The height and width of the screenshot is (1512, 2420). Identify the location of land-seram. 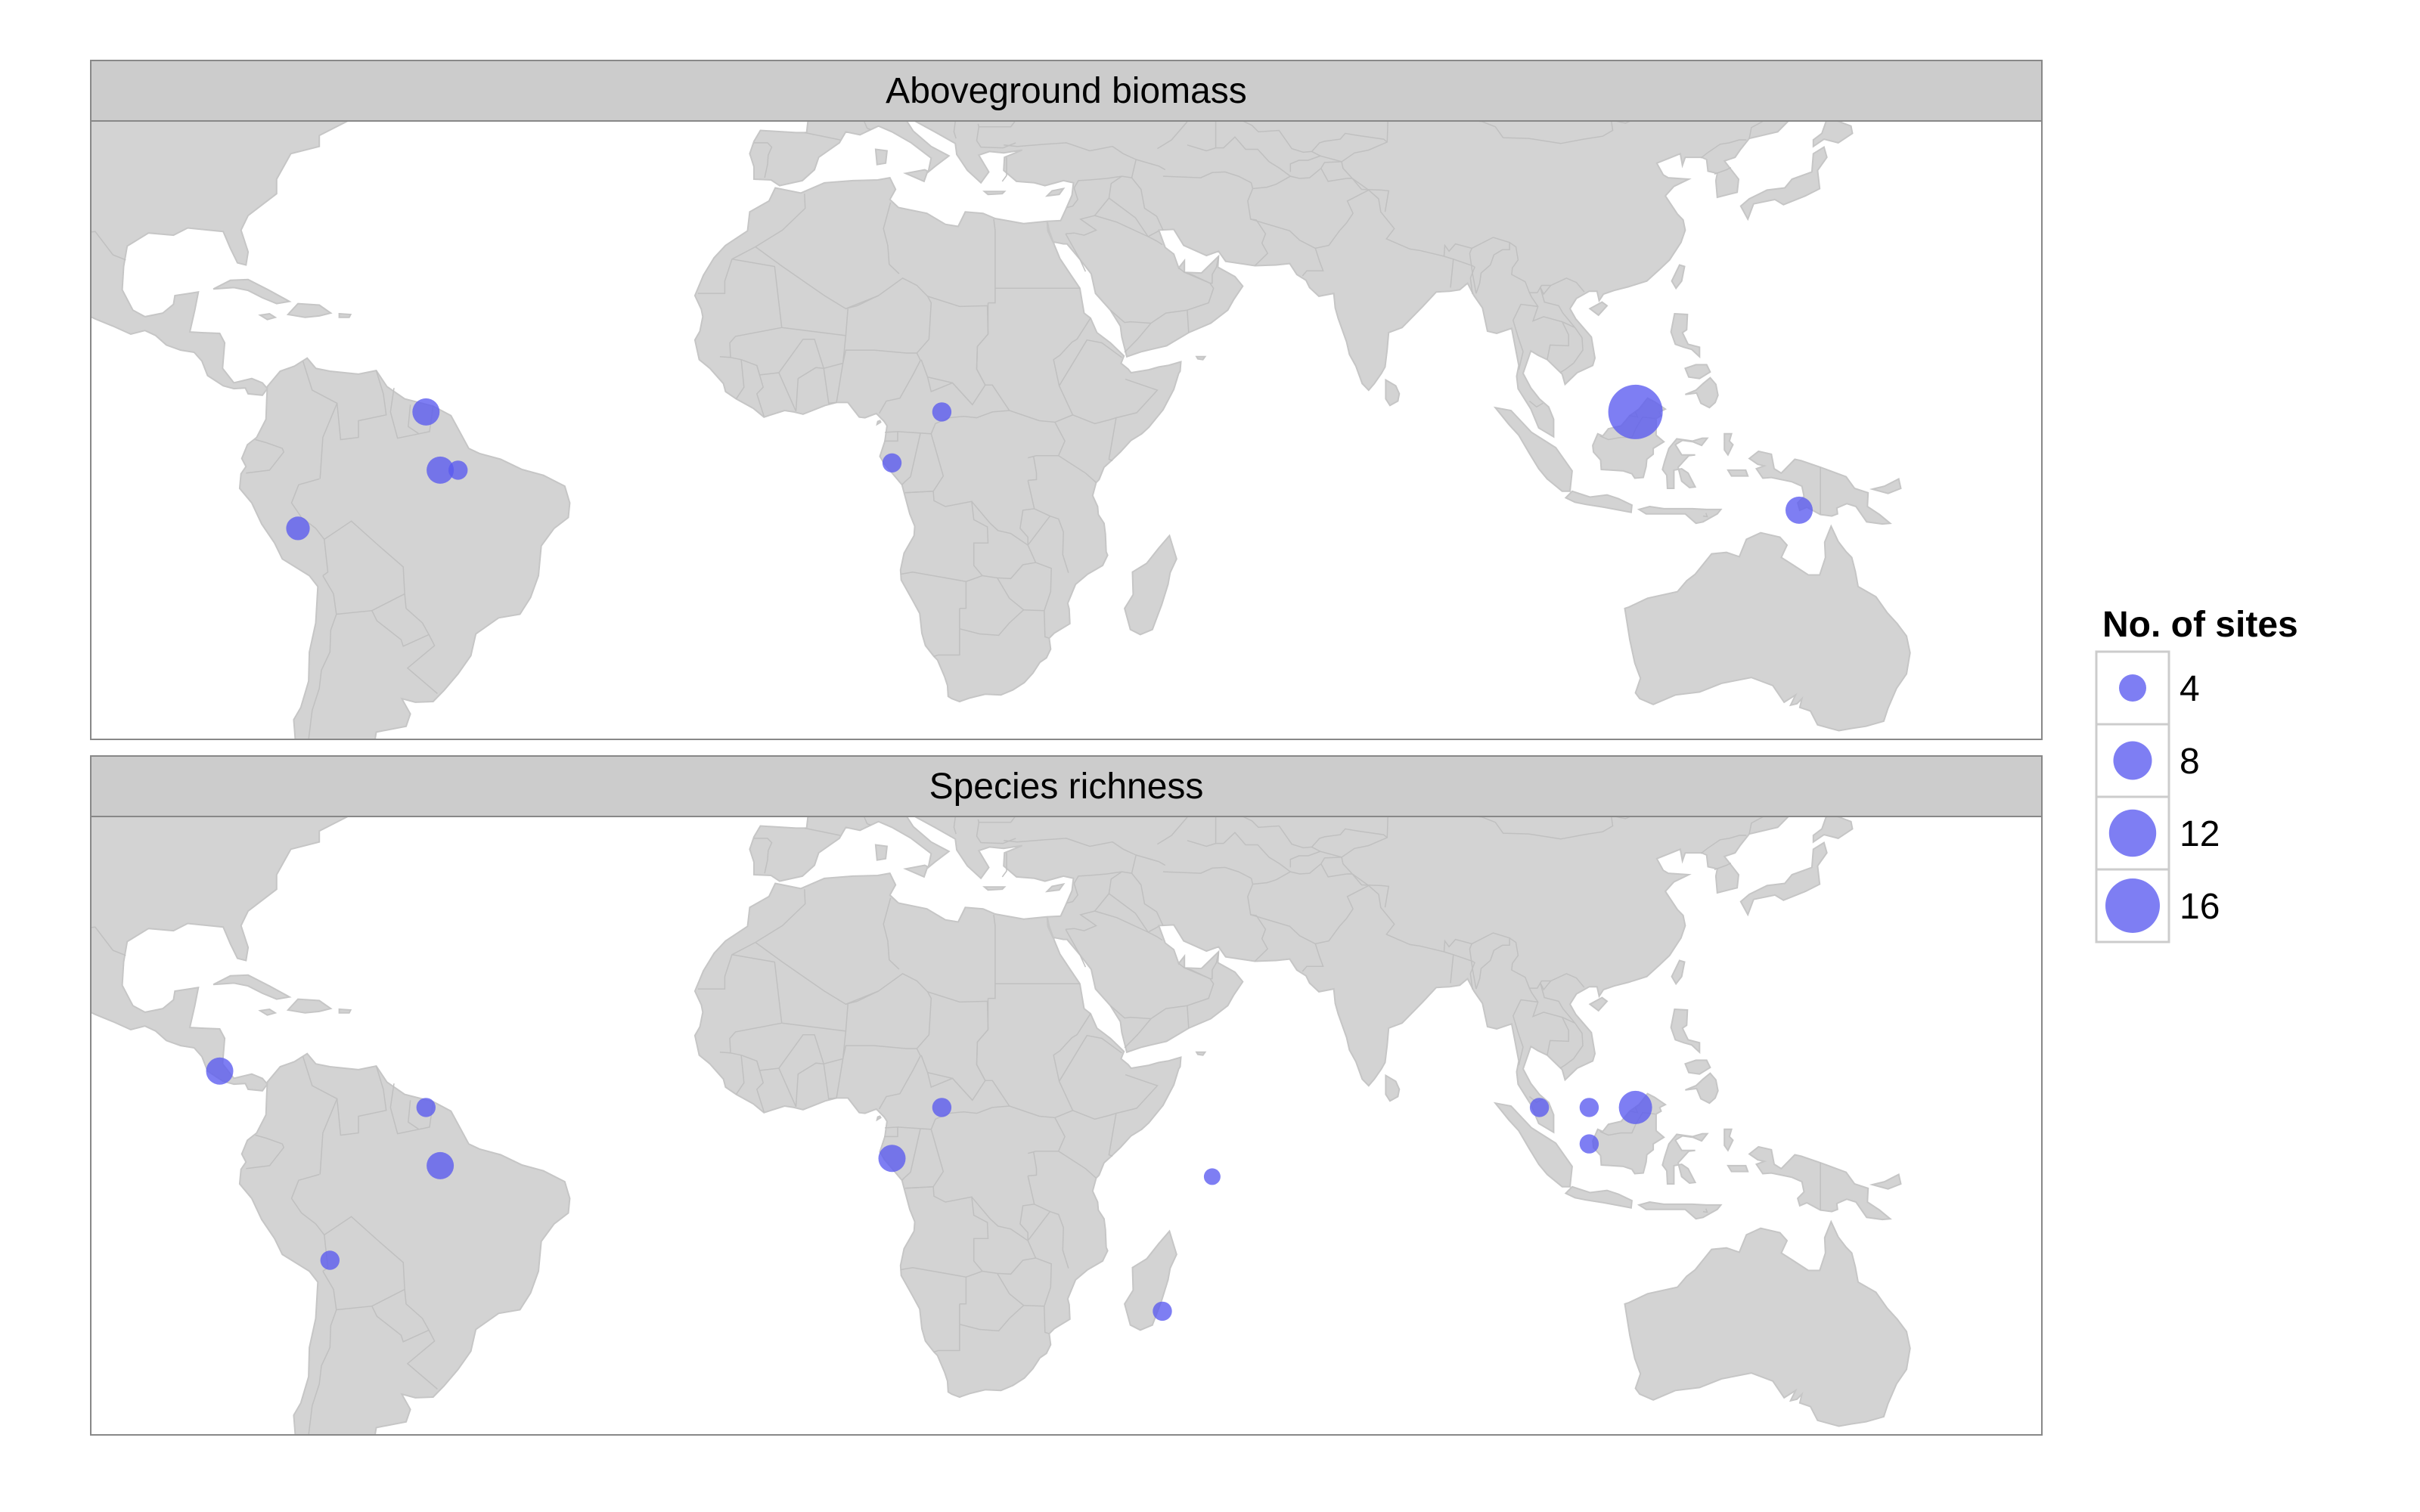
(1738, 473).